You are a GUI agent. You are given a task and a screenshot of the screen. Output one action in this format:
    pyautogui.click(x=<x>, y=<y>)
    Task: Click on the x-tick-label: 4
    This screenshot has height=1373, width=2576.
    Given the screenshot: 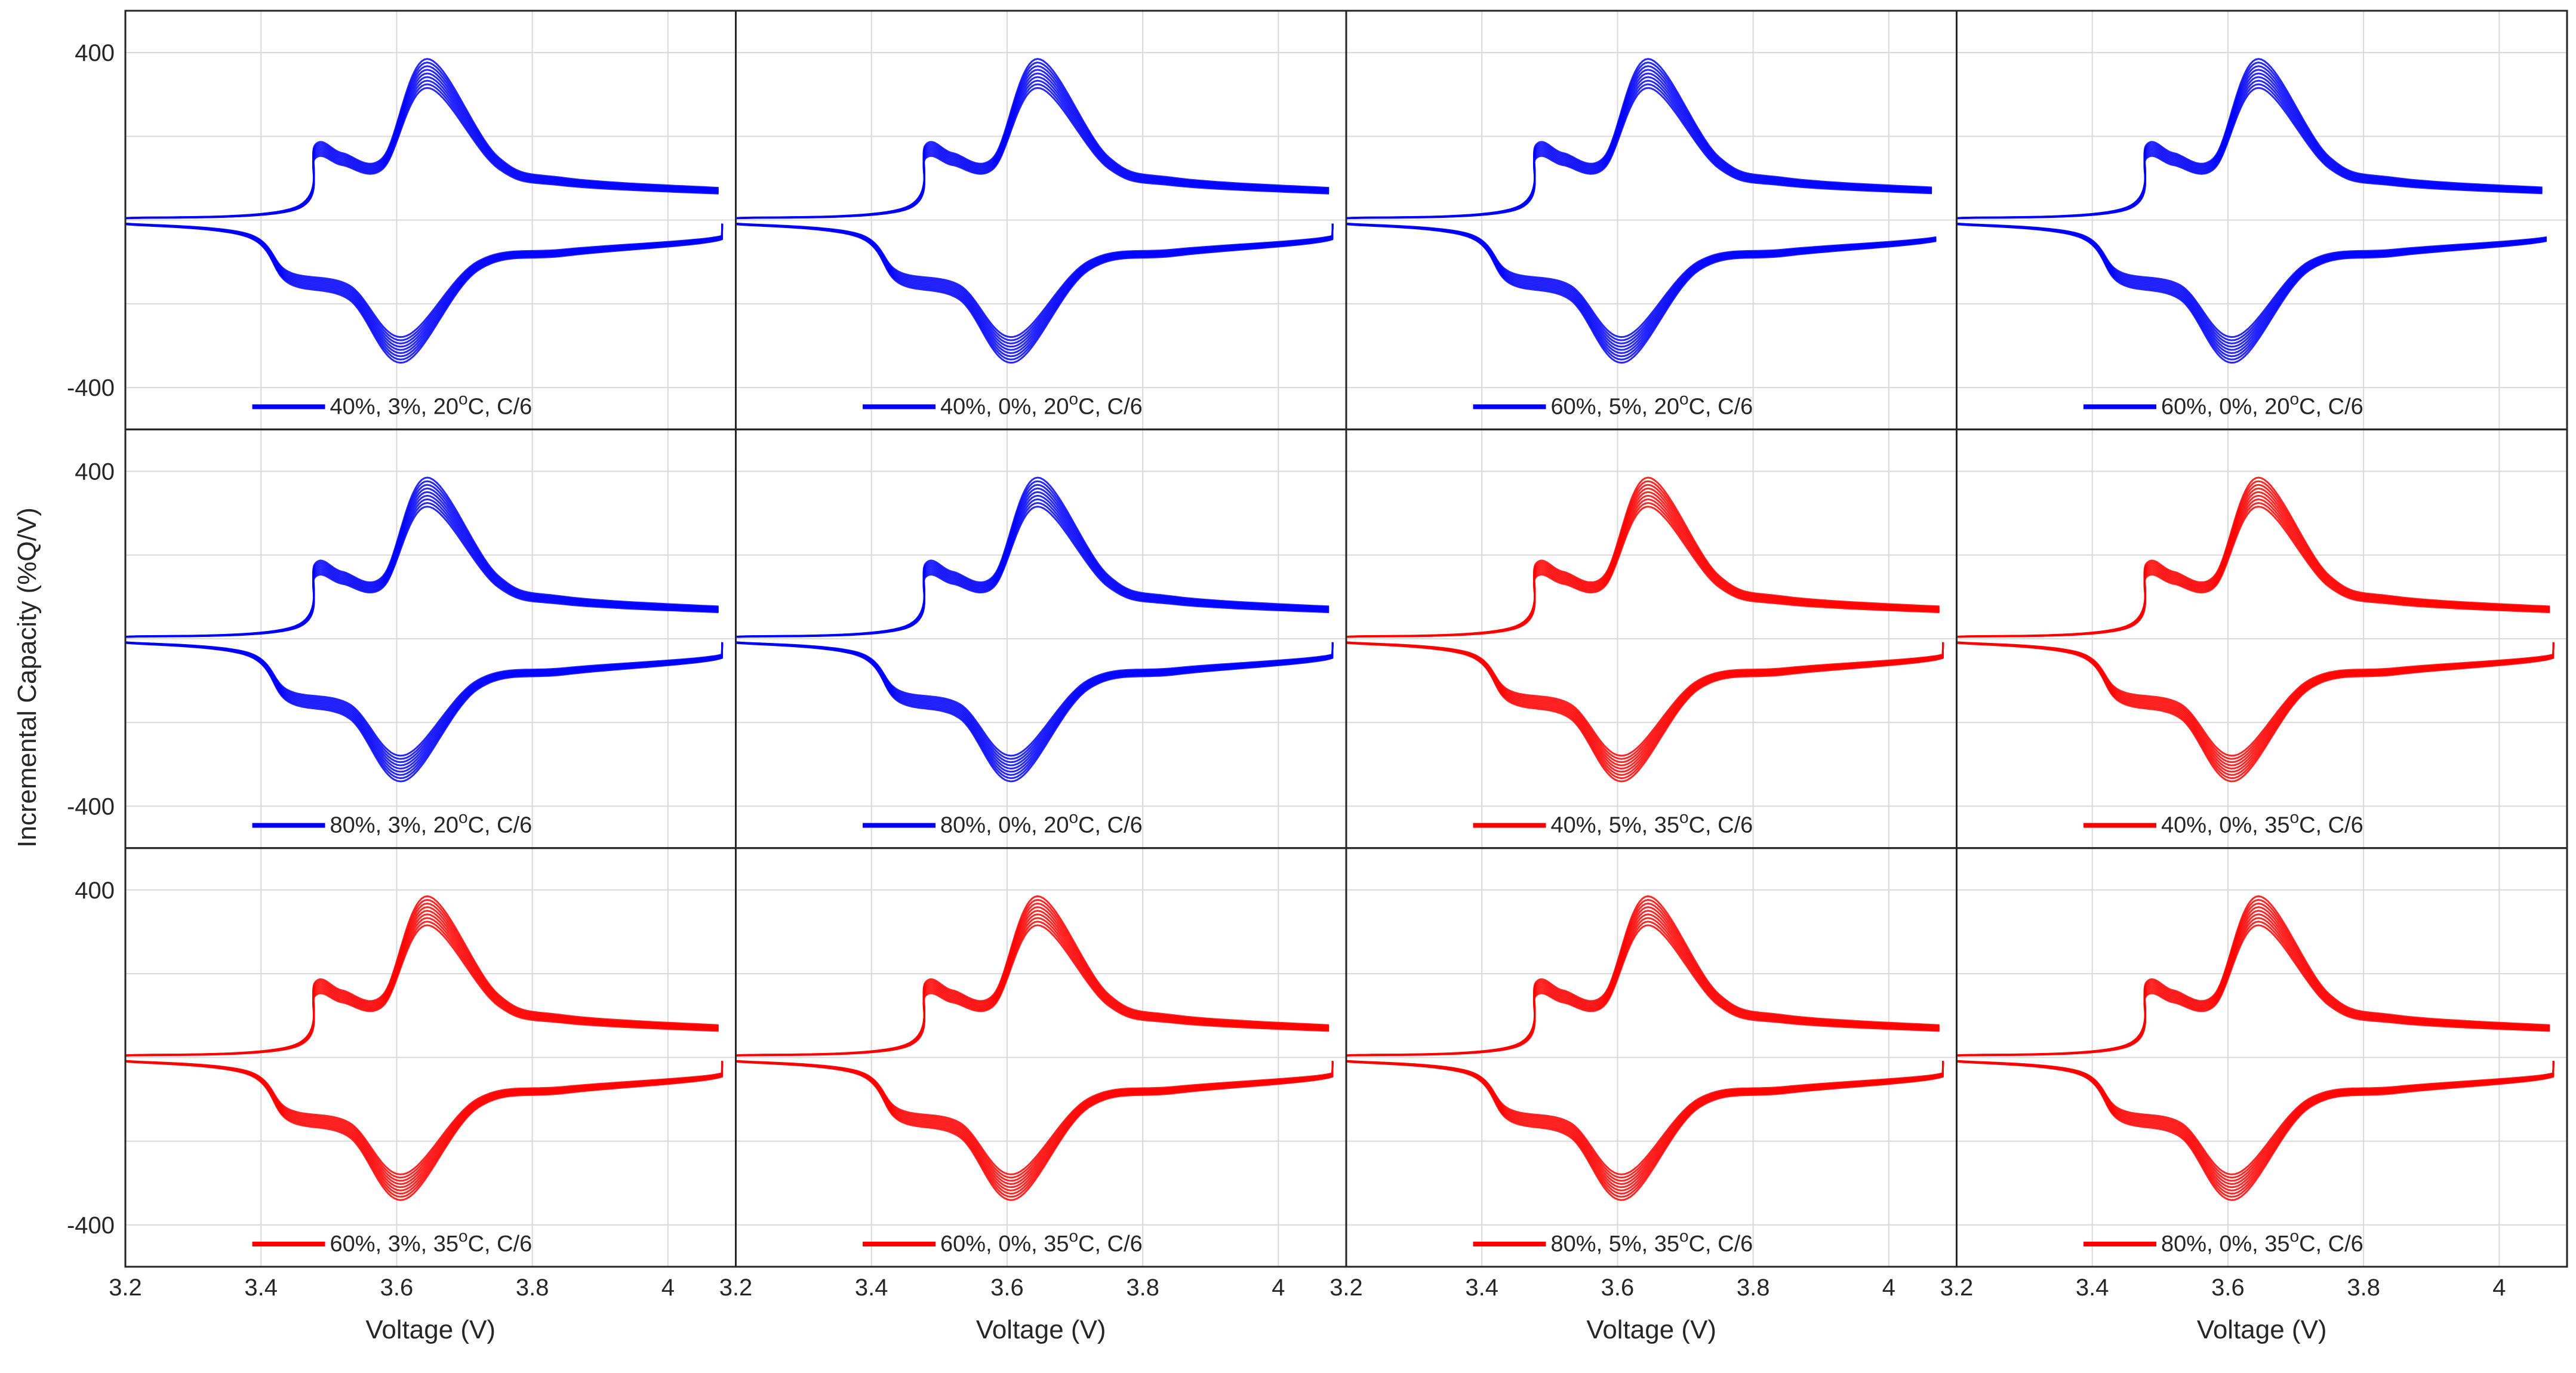 What is the action you would take?
    pyautogui.click(x=1888, y=1288)
    